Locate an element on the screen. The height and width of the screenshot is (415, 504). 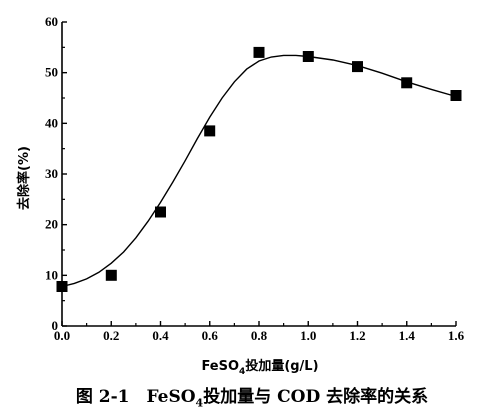
x-tick-label: 0.8 is located at coordinates (259, 335).